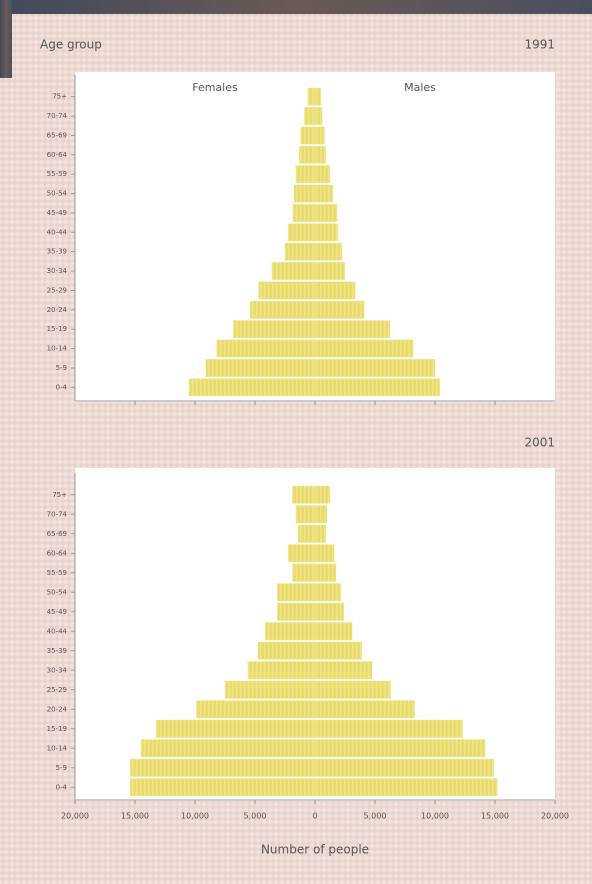  Describe the element at coordinates (61, 368) in the screenshot. I see `y-tick-label: 5-9` at that location.